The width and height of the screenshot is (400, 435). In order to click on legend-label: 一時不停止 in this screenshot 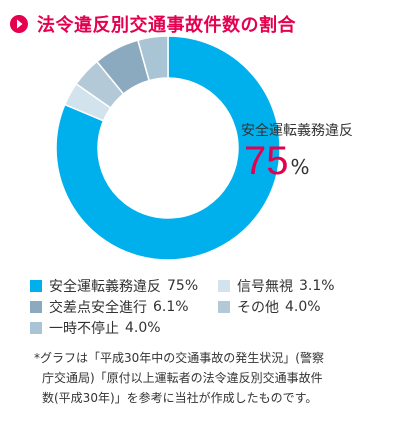, I will do `click(84, 329)`.